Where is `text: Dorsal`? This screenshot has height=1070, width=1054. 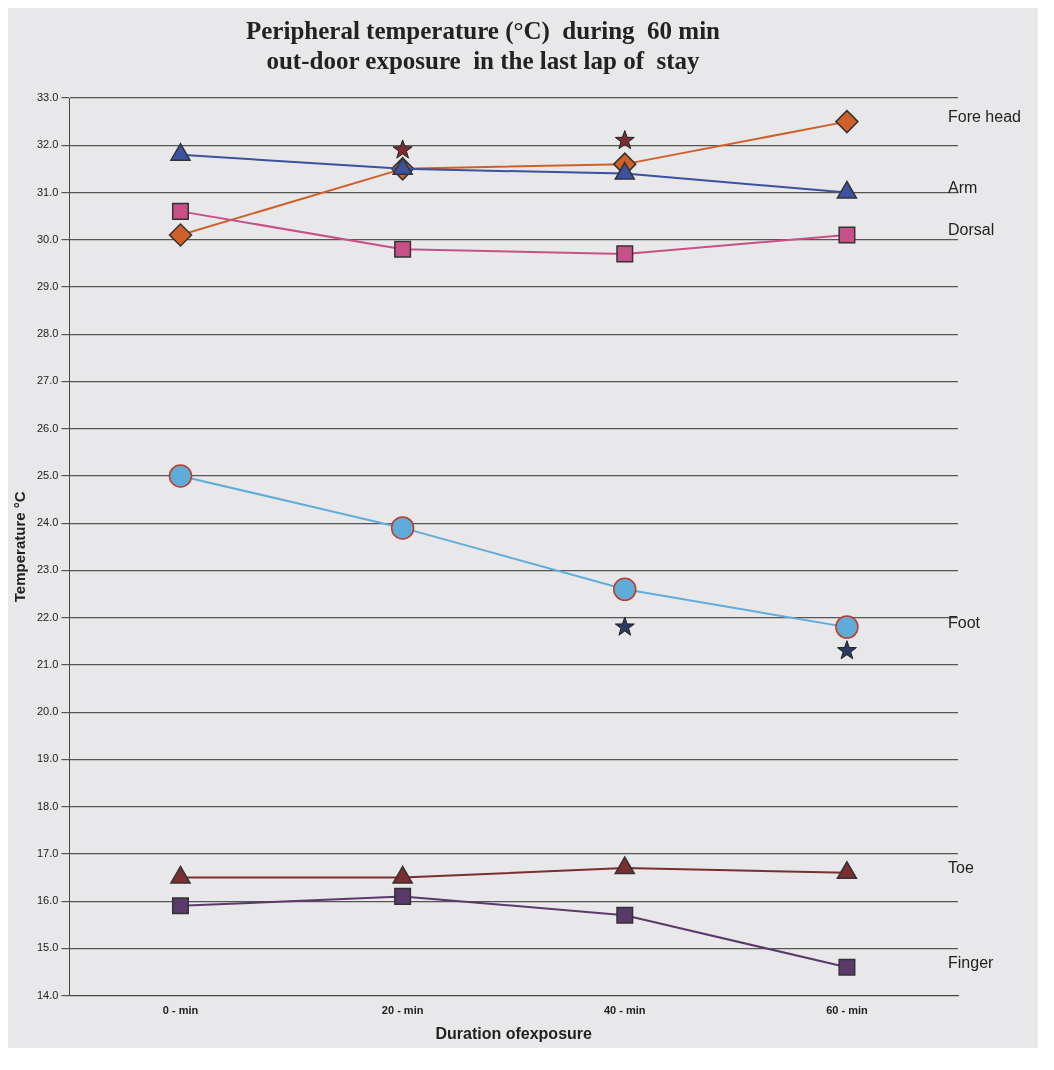 text: Dorsal is located at coordinates (971, 230).